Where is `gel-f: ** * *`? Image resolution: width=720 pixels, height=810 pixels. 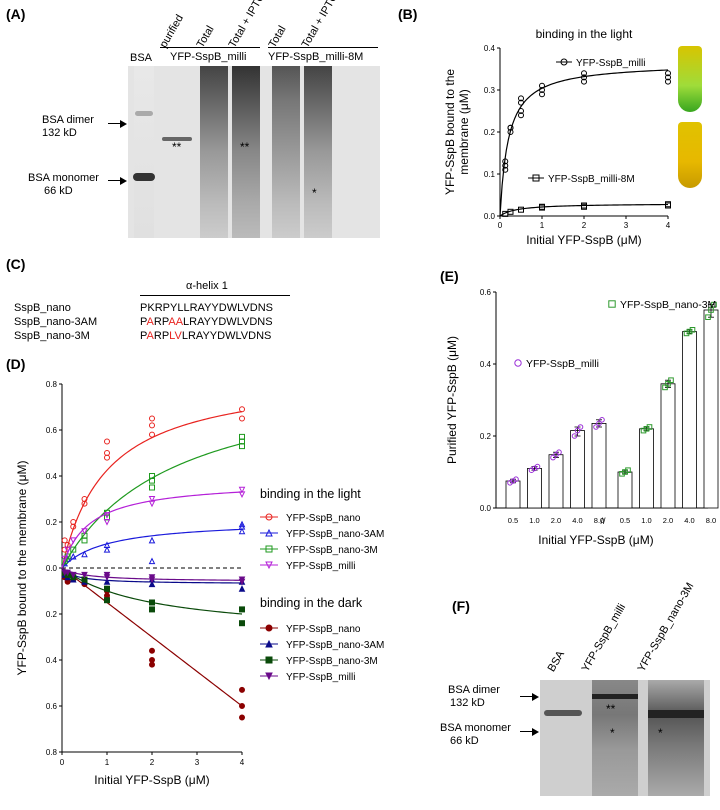
gel-f: ** * * is located at coordinates (625, 738).